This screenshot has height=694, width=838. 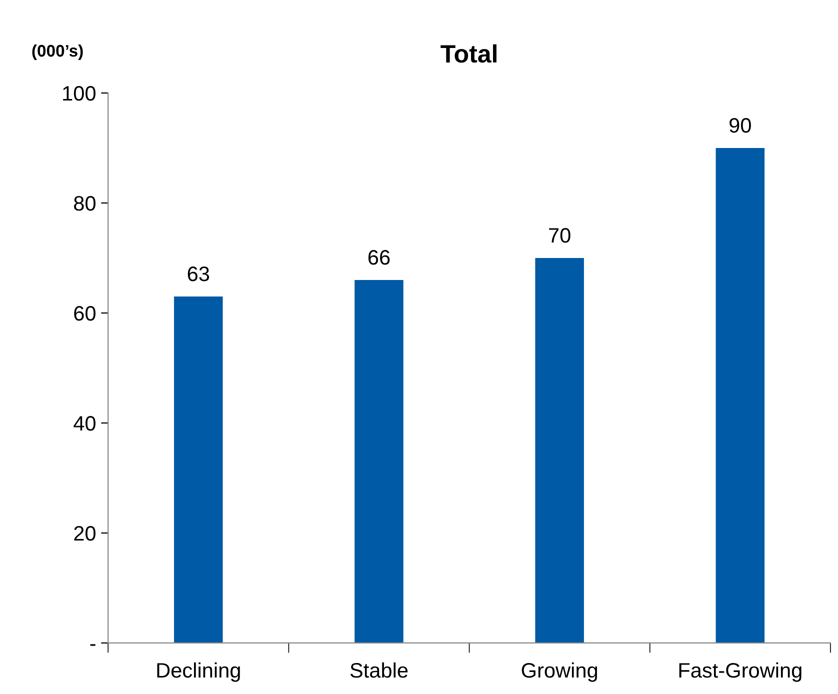 I want to click on y-tick-label: 80, so click(x=85, y=203).